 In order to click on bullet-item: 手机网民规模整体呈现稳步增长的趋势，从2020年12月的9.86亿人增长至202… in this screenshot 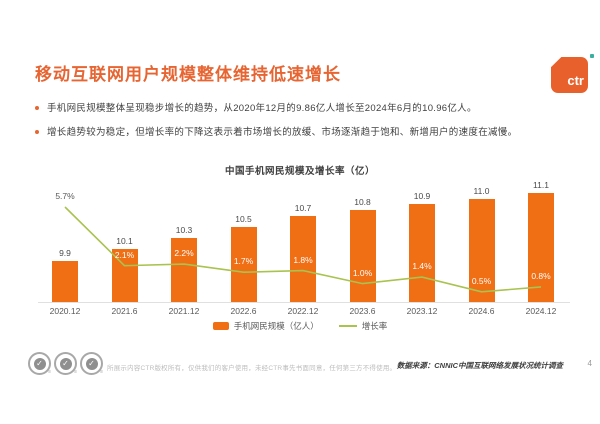, I will do `click(305, 108)`.